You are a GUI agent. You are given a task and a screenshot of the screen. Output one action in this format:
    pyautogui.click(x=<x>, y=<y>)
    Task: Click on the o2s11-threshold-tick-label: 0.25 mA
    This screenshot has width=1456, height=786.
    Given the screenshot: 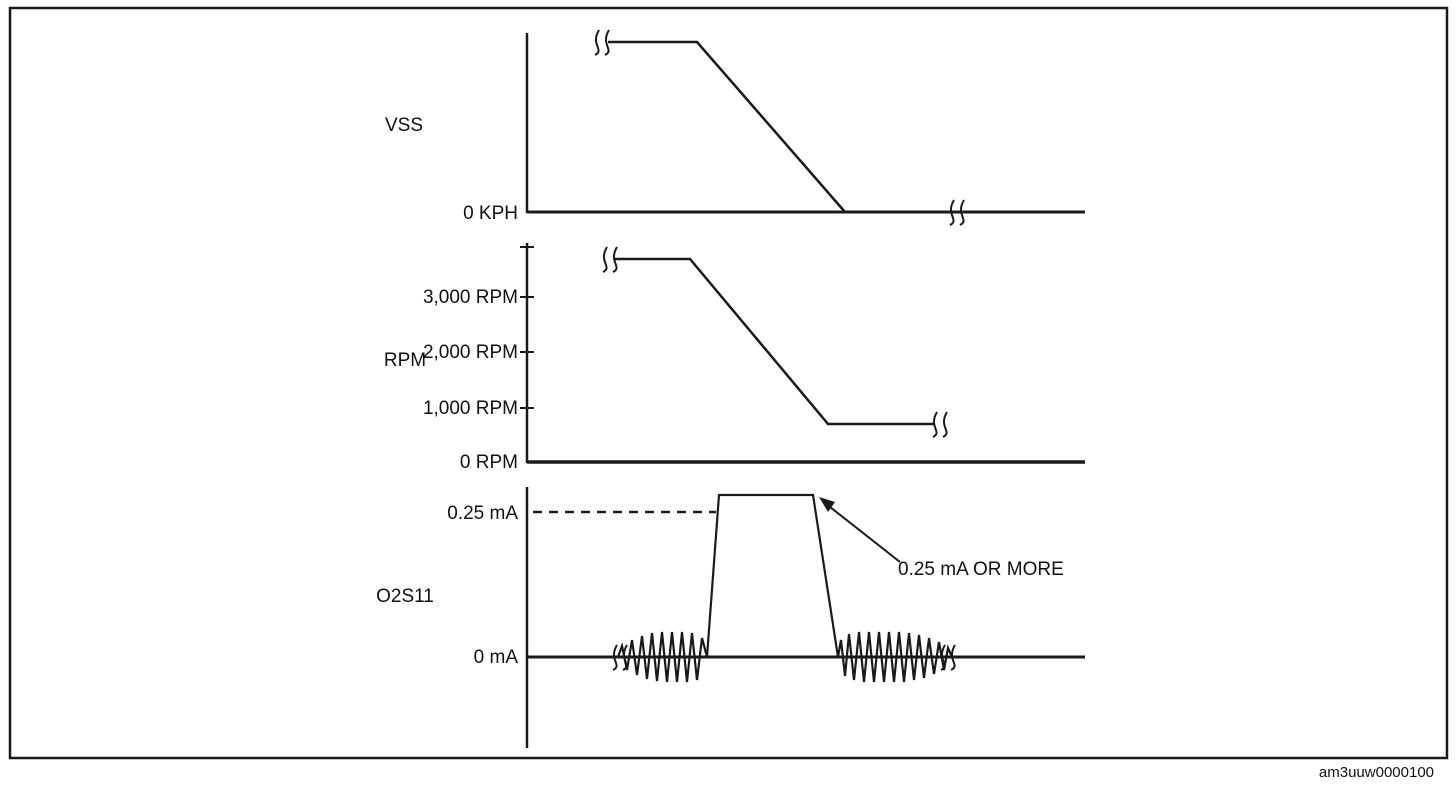 What is the action you would take?
    pyautogui.click(x=482, y=513)
    